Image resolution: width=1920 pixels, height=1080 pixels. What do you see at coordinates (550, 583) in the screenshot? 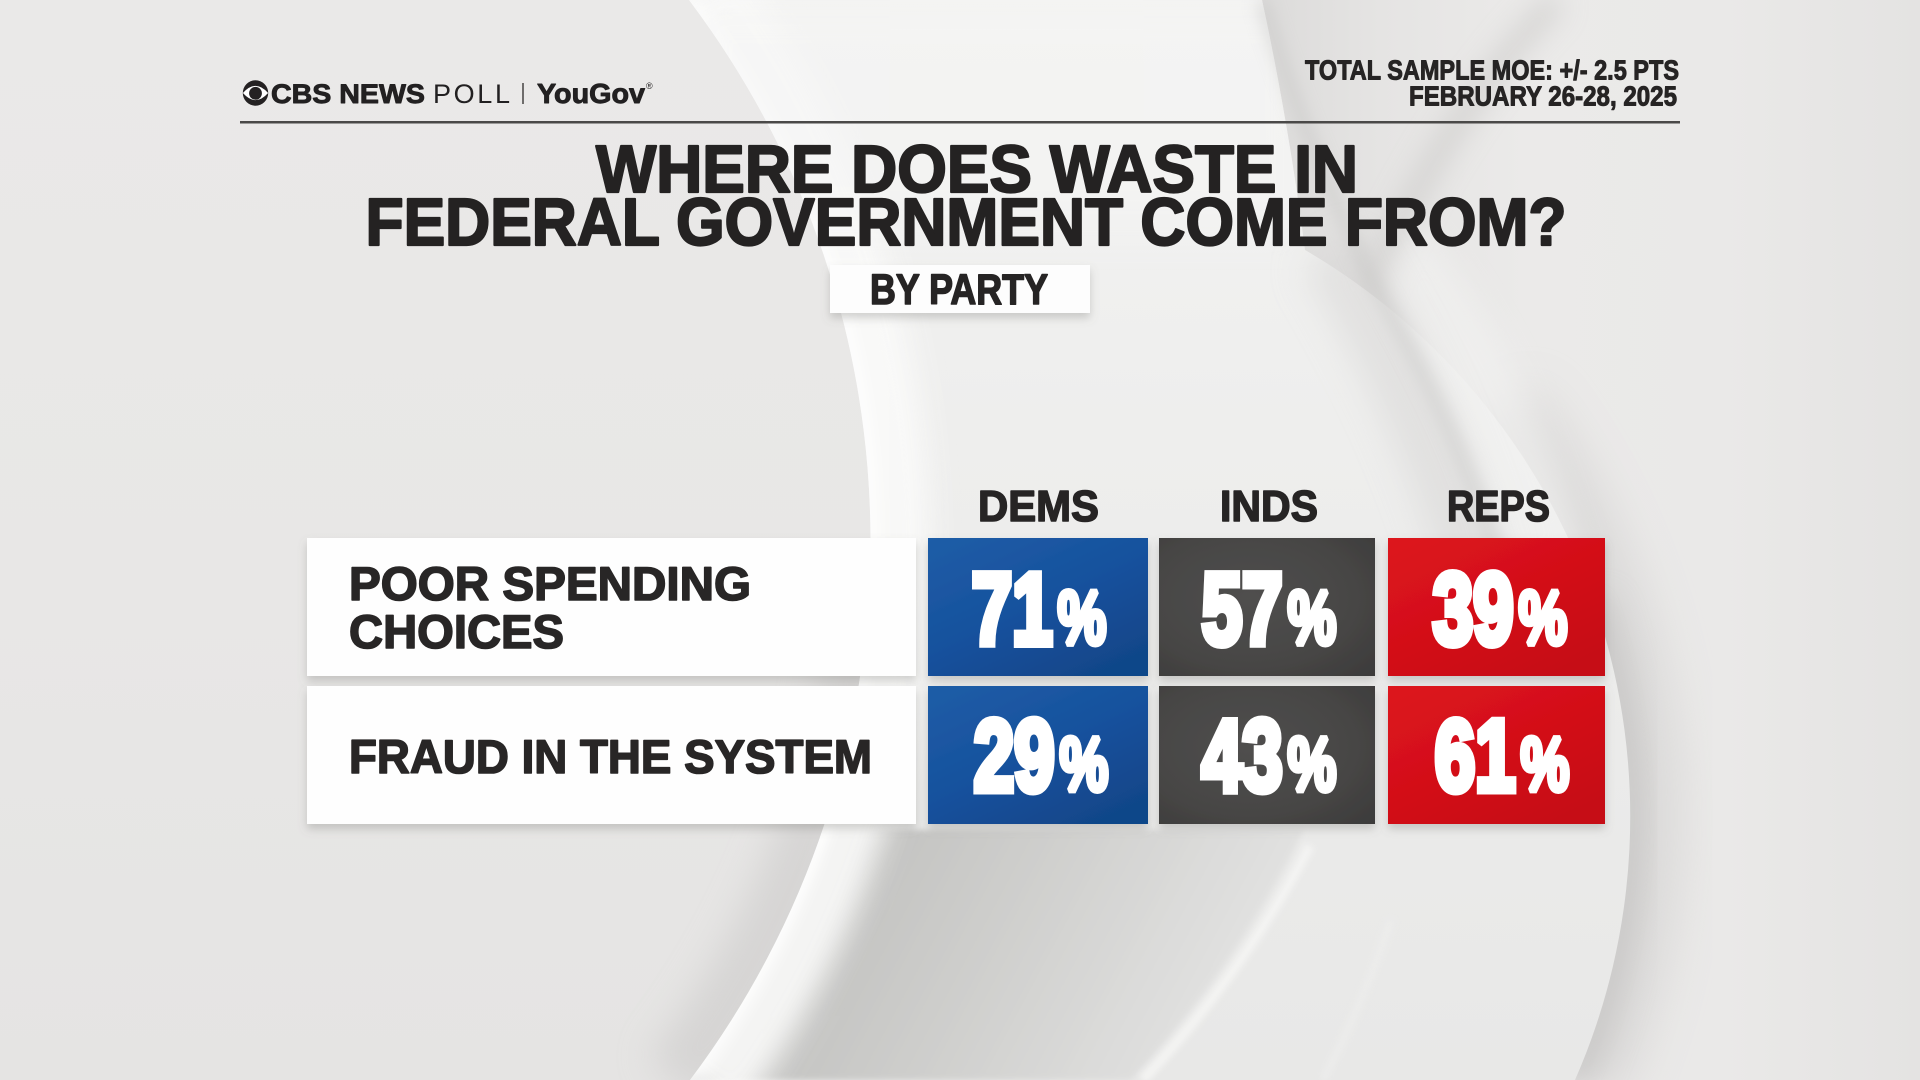
I see `svg-text: POOR SPENDING` at bounding box center [550, 583].